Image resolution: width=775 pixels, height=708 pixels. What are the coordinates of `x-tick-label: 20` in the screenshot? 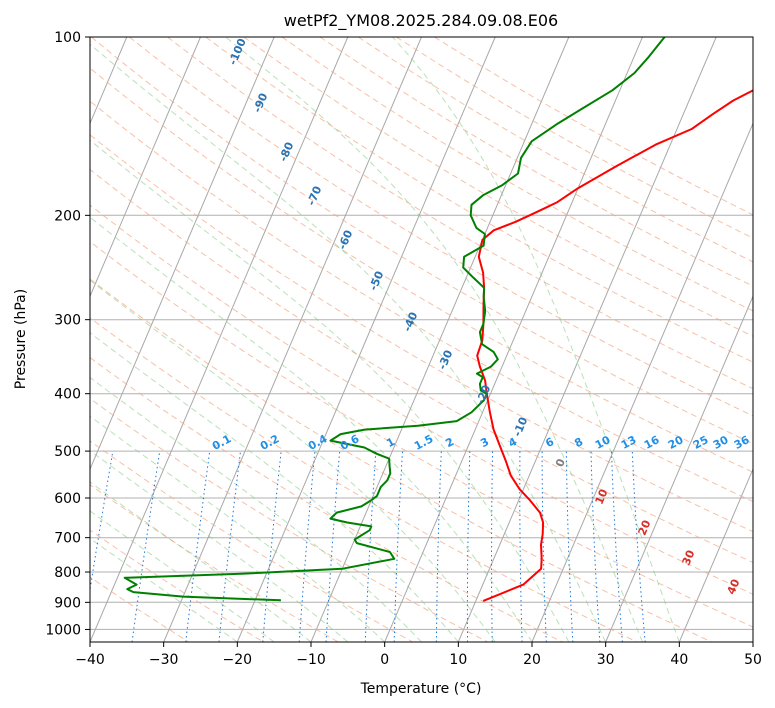 It's located at (532, 660).